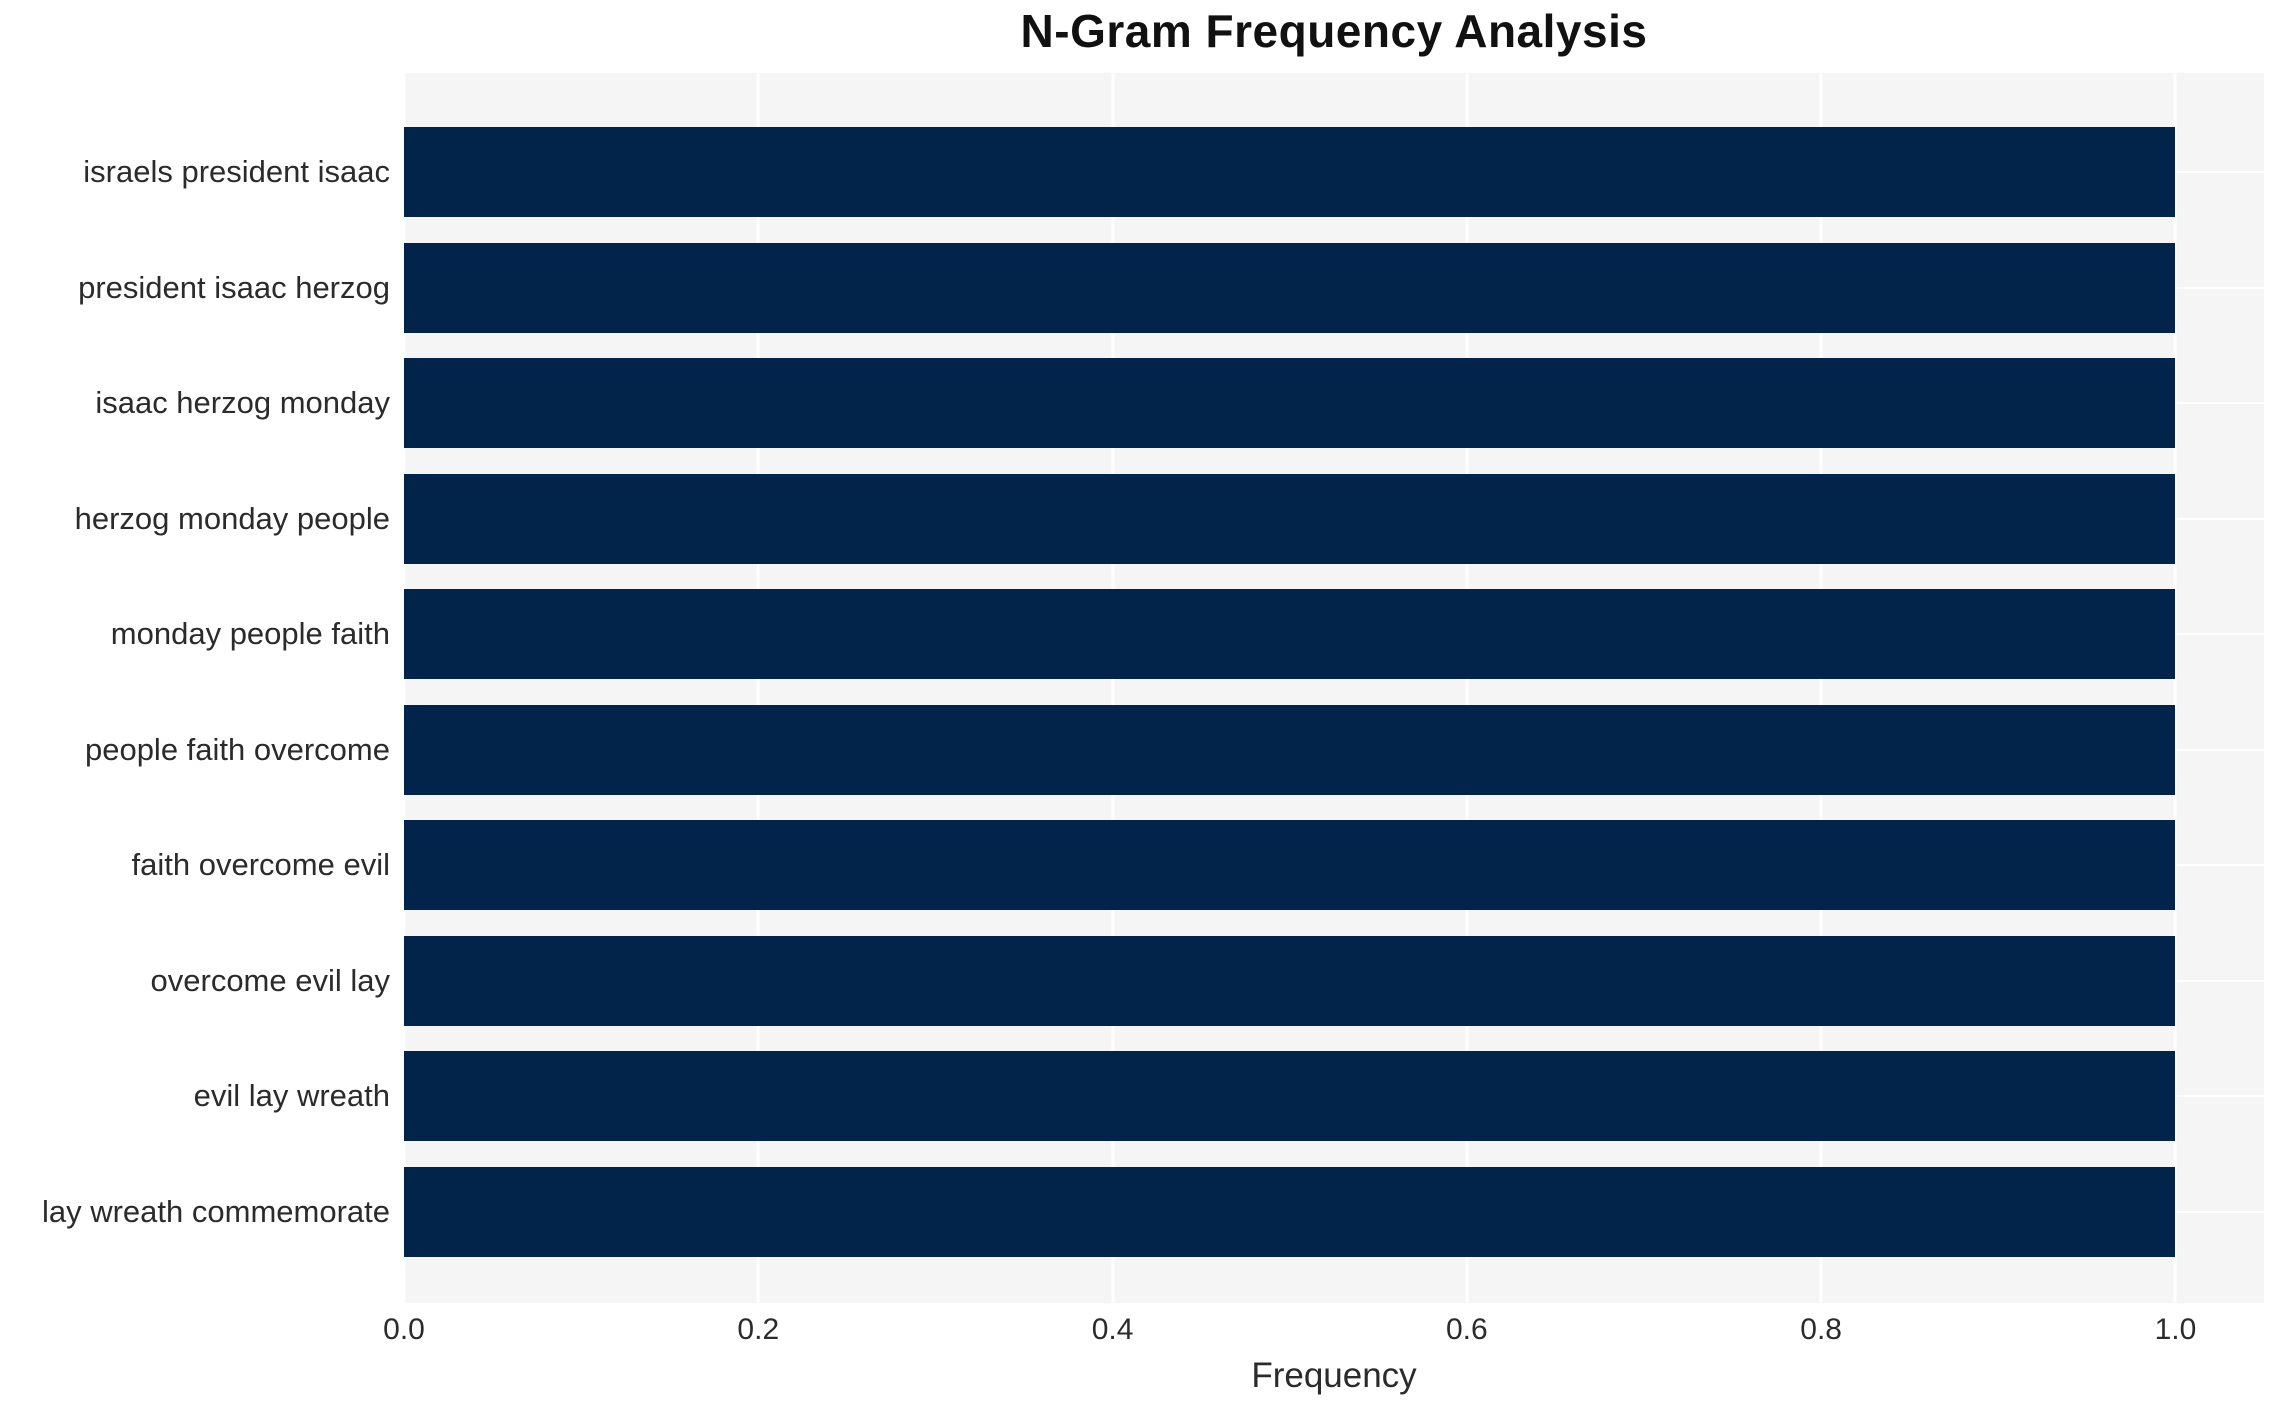 The height and width of the screenshot is (1402, 2284). What do you see at coordinates (215, 1211) in the screenshot?
I see `y-tick-label: lay wreath commemorate` at bounding box center [215, 1211].